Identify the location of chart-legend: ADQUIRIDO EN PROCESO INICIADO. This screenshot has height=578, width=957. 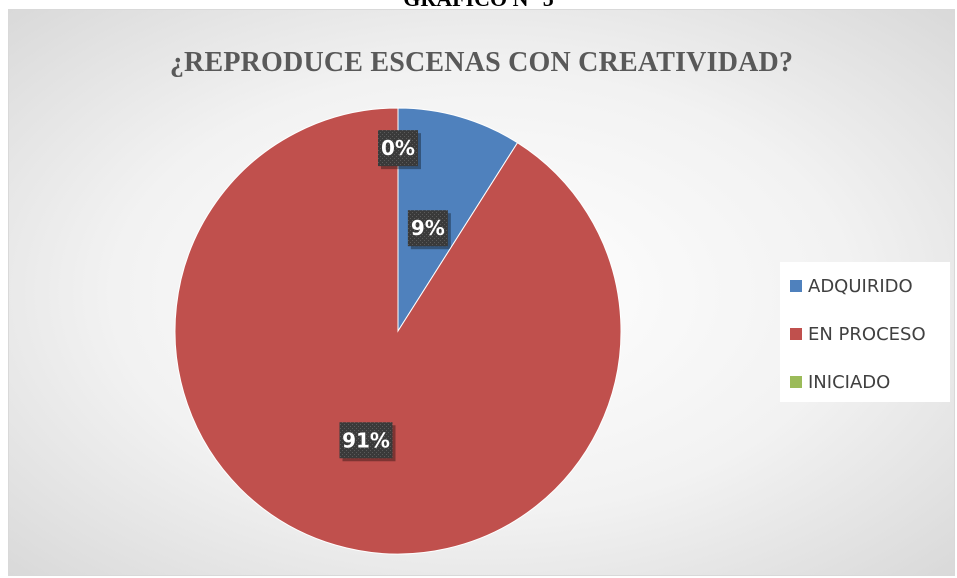
(865, 332).